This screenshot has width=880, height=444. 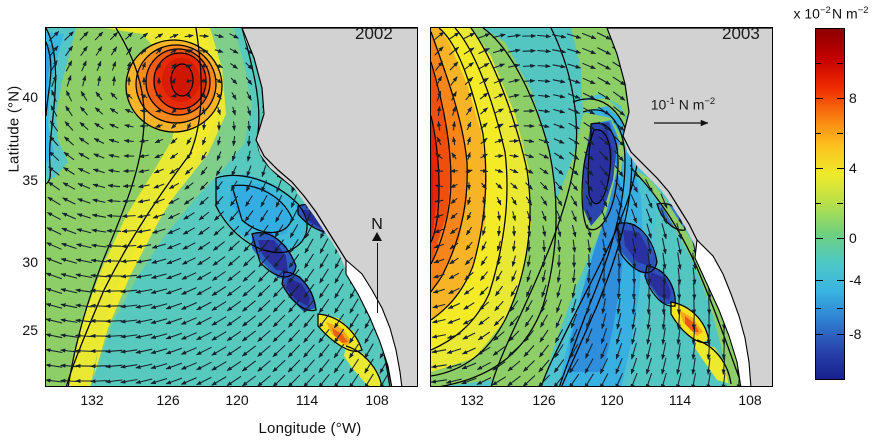 I want to click on colorbar-label-m4: -4, so click(x=855, y=280).